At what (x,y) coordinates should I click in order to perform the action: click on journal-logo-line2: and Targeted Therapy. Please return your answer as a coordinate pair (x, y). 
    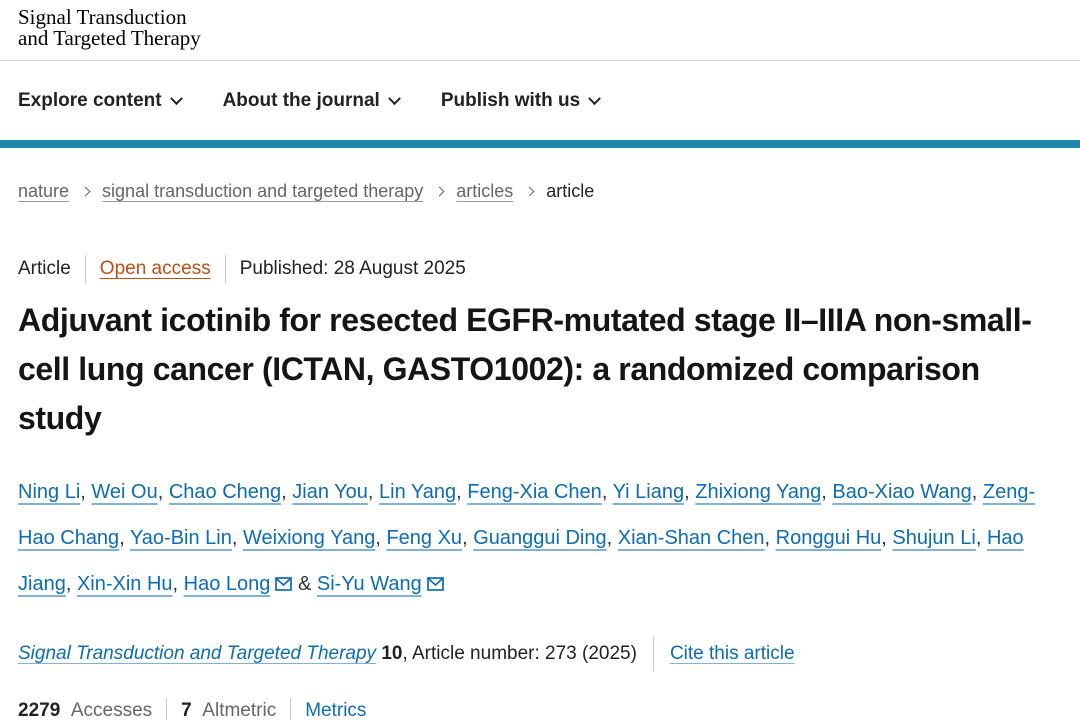
    Looking at the image, I should click on (109, 38).